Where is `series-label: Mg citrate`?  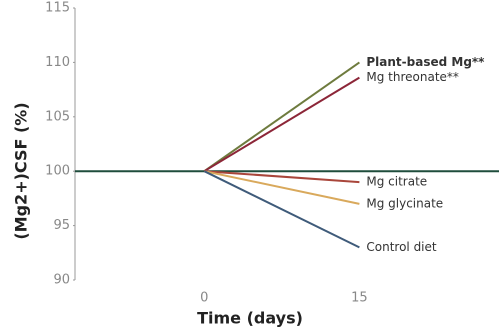
series-label: Mg citrate is located at coordinates (396, 182).